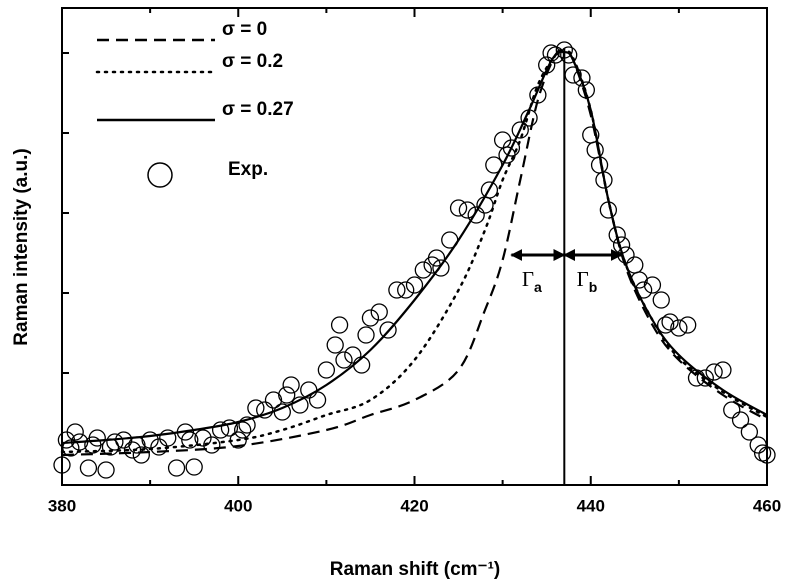 The image size is (789, 588). I want to click on legend-marker, so click(160, 175).